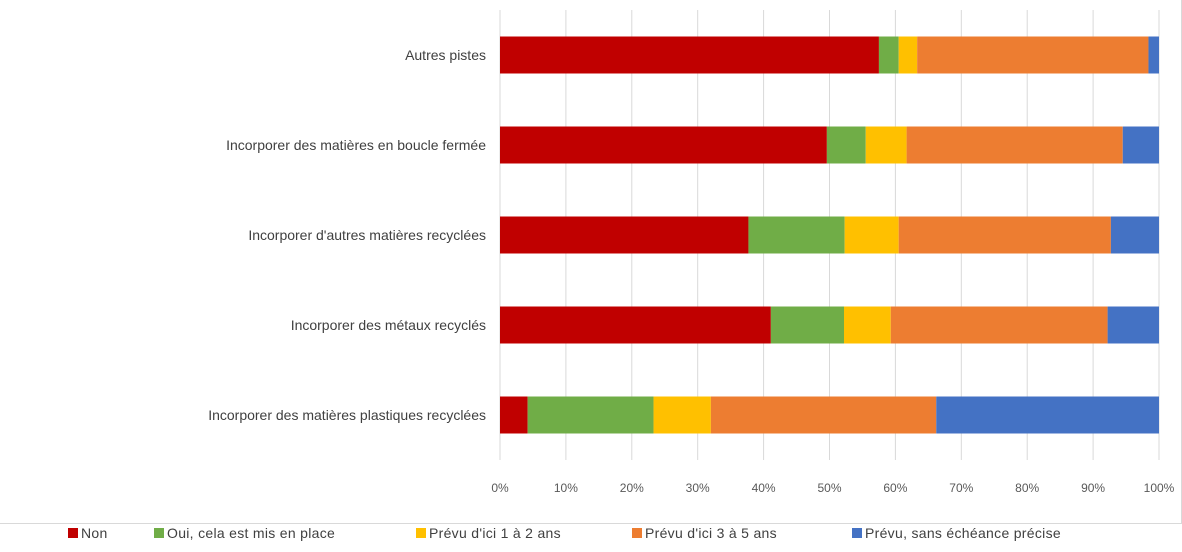  I want to click on legend-label: Prévu d'ici 3 à 5 ans, so click(711, 533).